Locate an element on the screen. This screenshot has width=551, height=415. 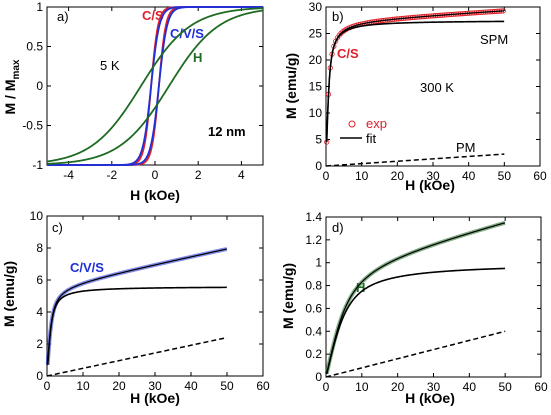
panel-b-legend-fit: fit is located at coordinates (371, 138).